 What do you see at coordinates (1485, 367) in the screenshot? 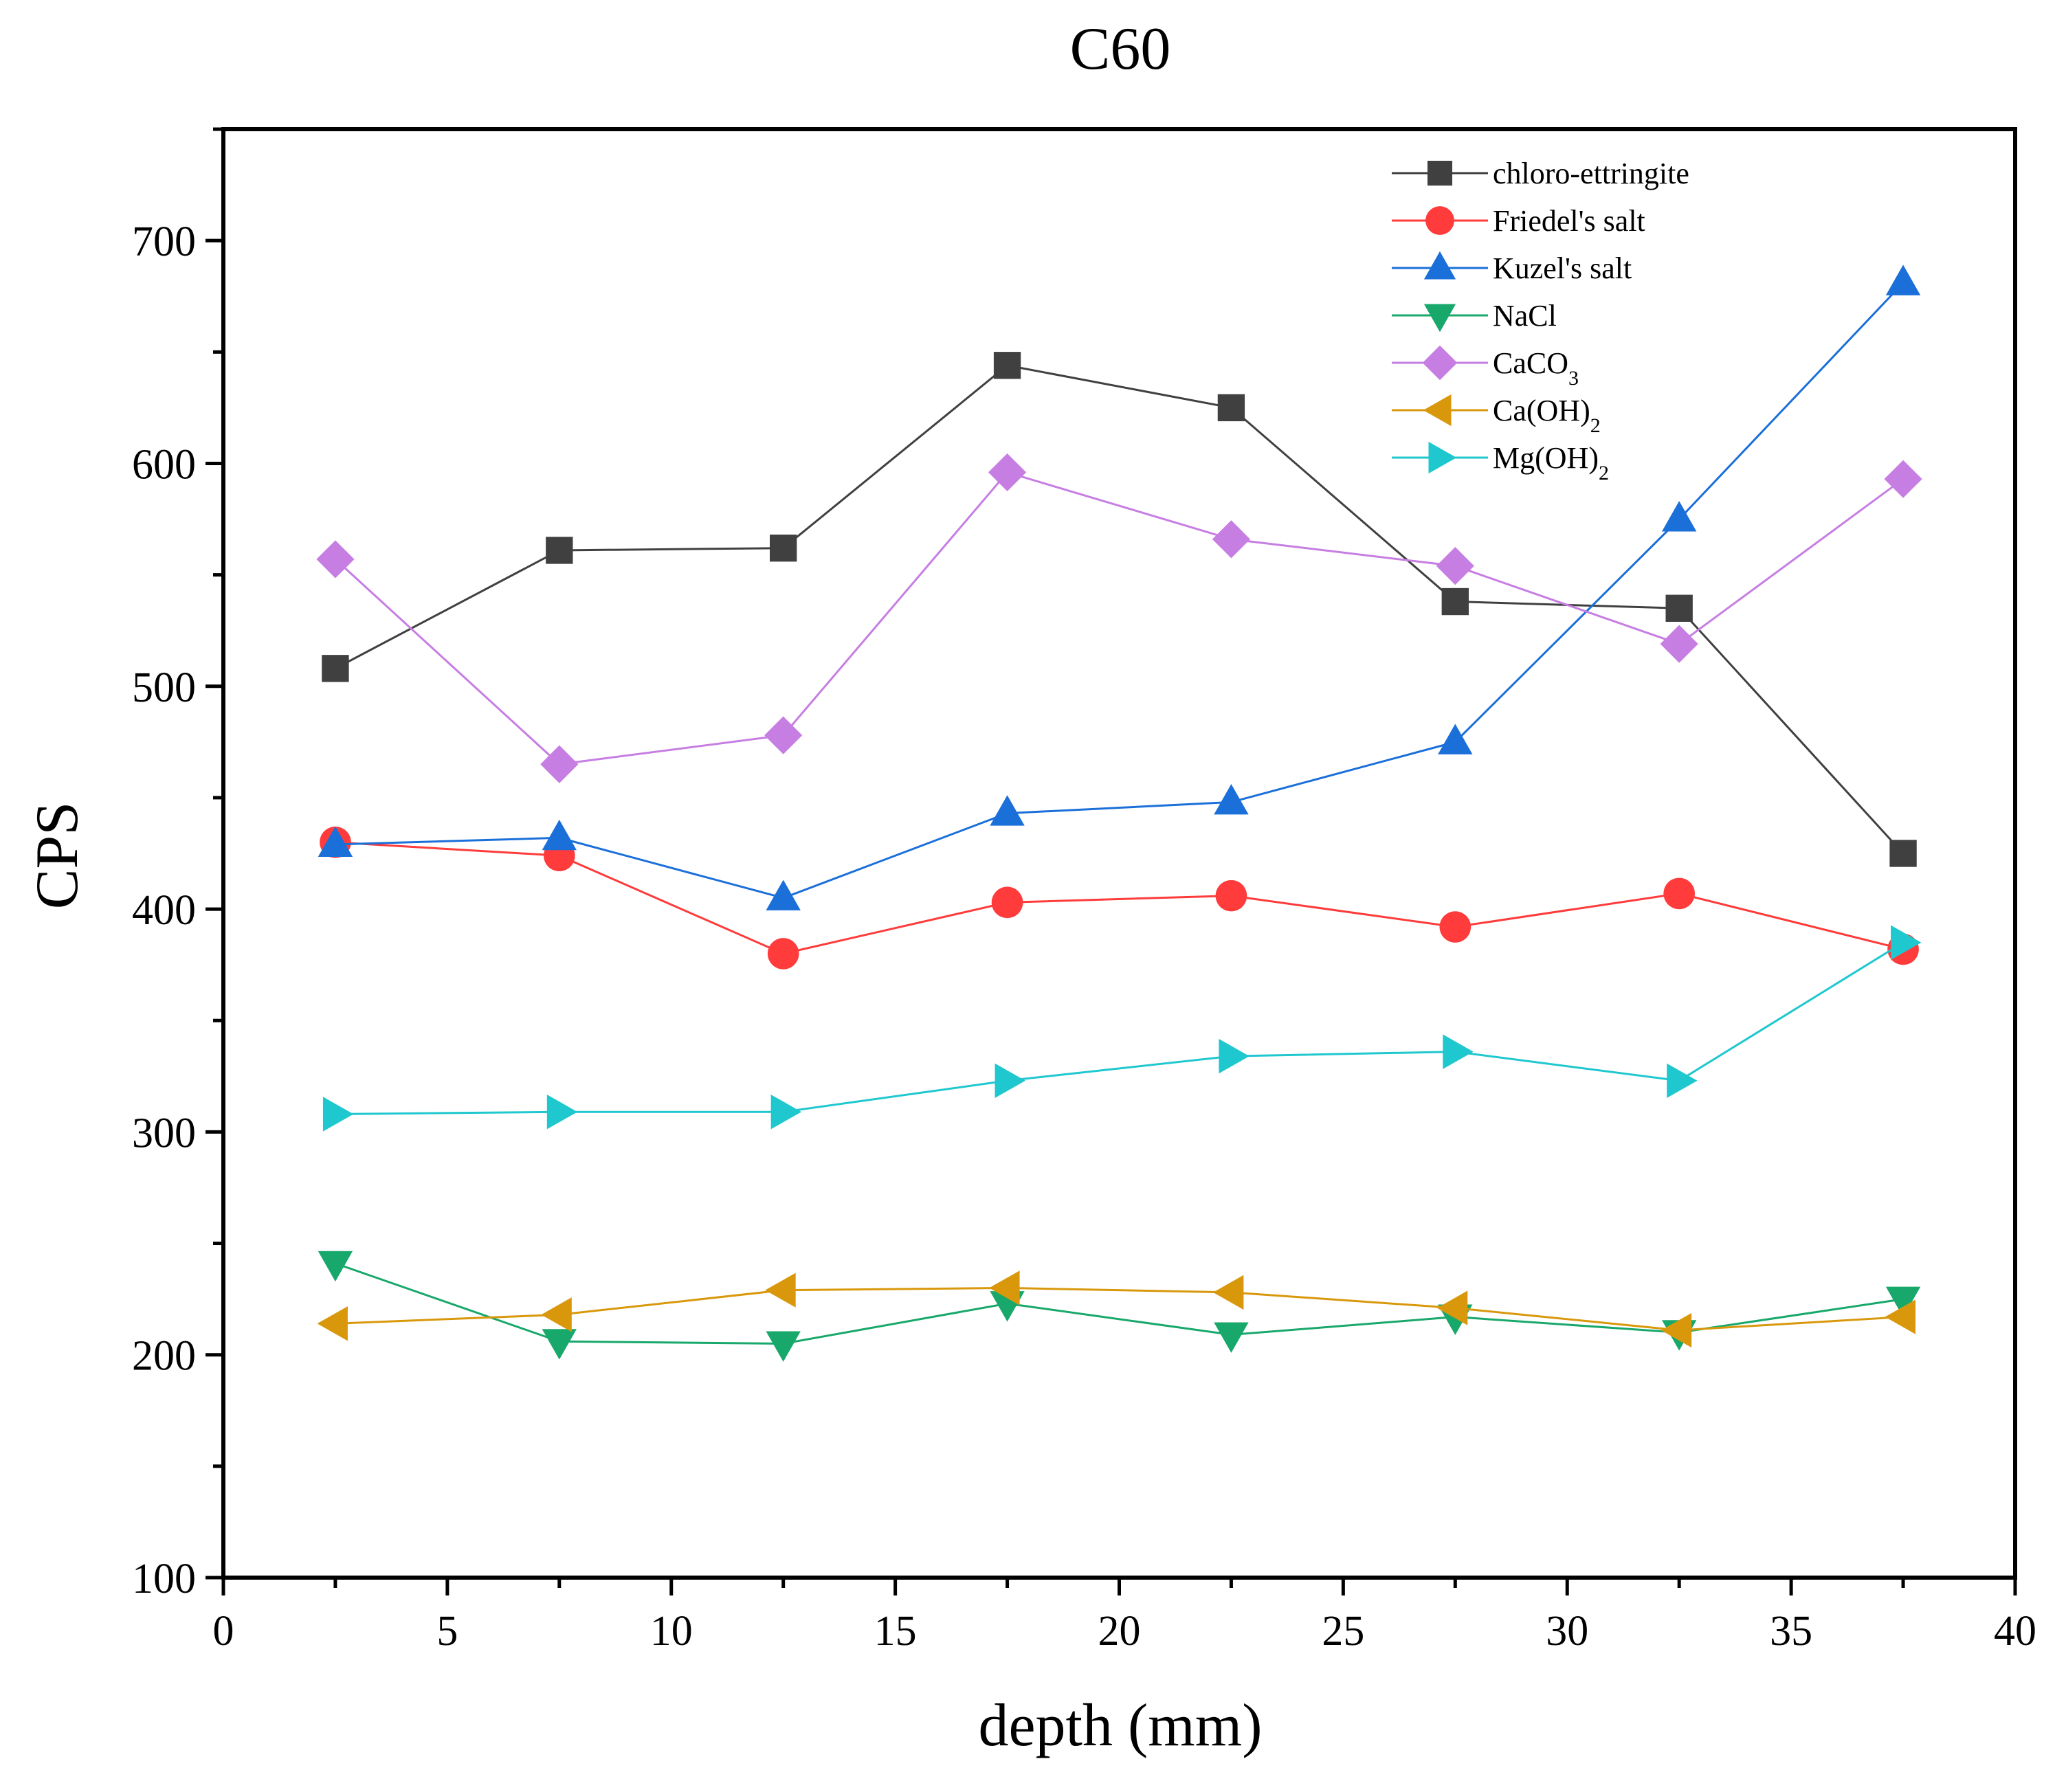
I see `legend-item: CaCO3` at bounding box center [1485, 367].